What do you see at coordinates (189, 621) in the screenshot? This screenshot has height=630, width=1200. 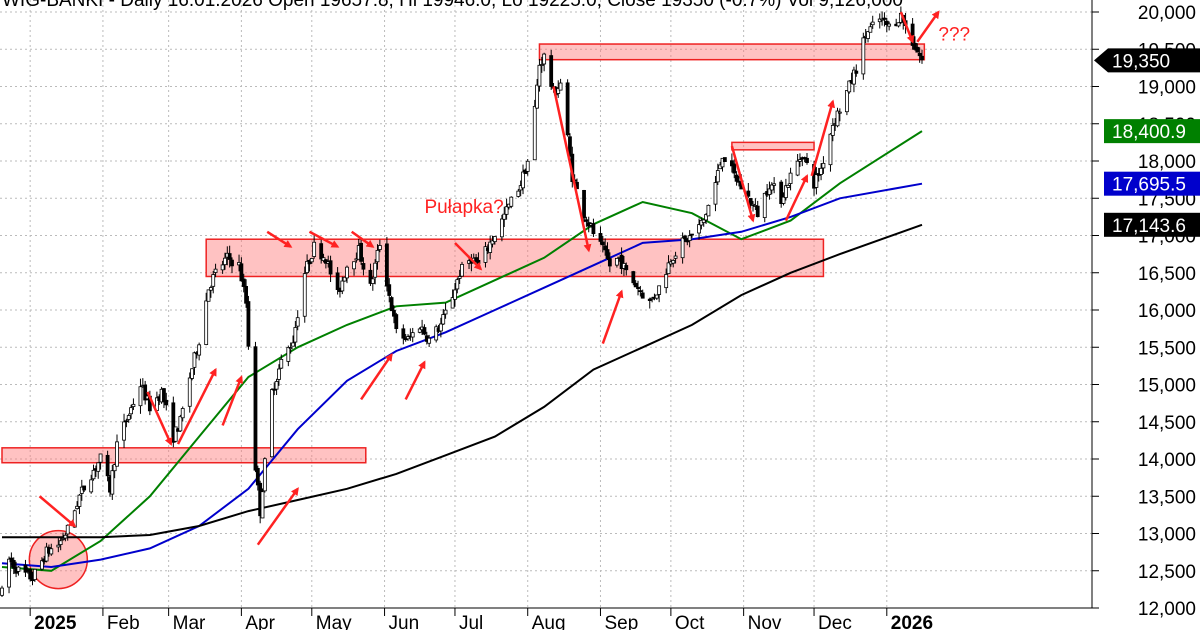 I see `x-month-label: Mar` at bounding box center [189, 621].